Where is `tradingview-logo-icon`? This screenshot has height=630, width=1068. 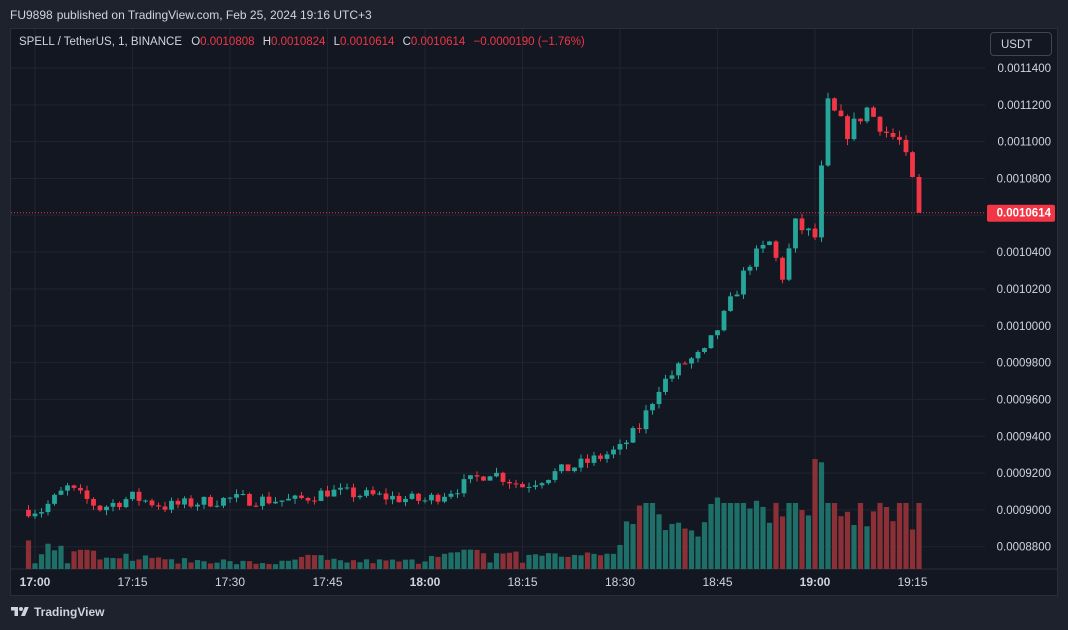
tradingview-logo-icon is located at coordinates (20, 612).